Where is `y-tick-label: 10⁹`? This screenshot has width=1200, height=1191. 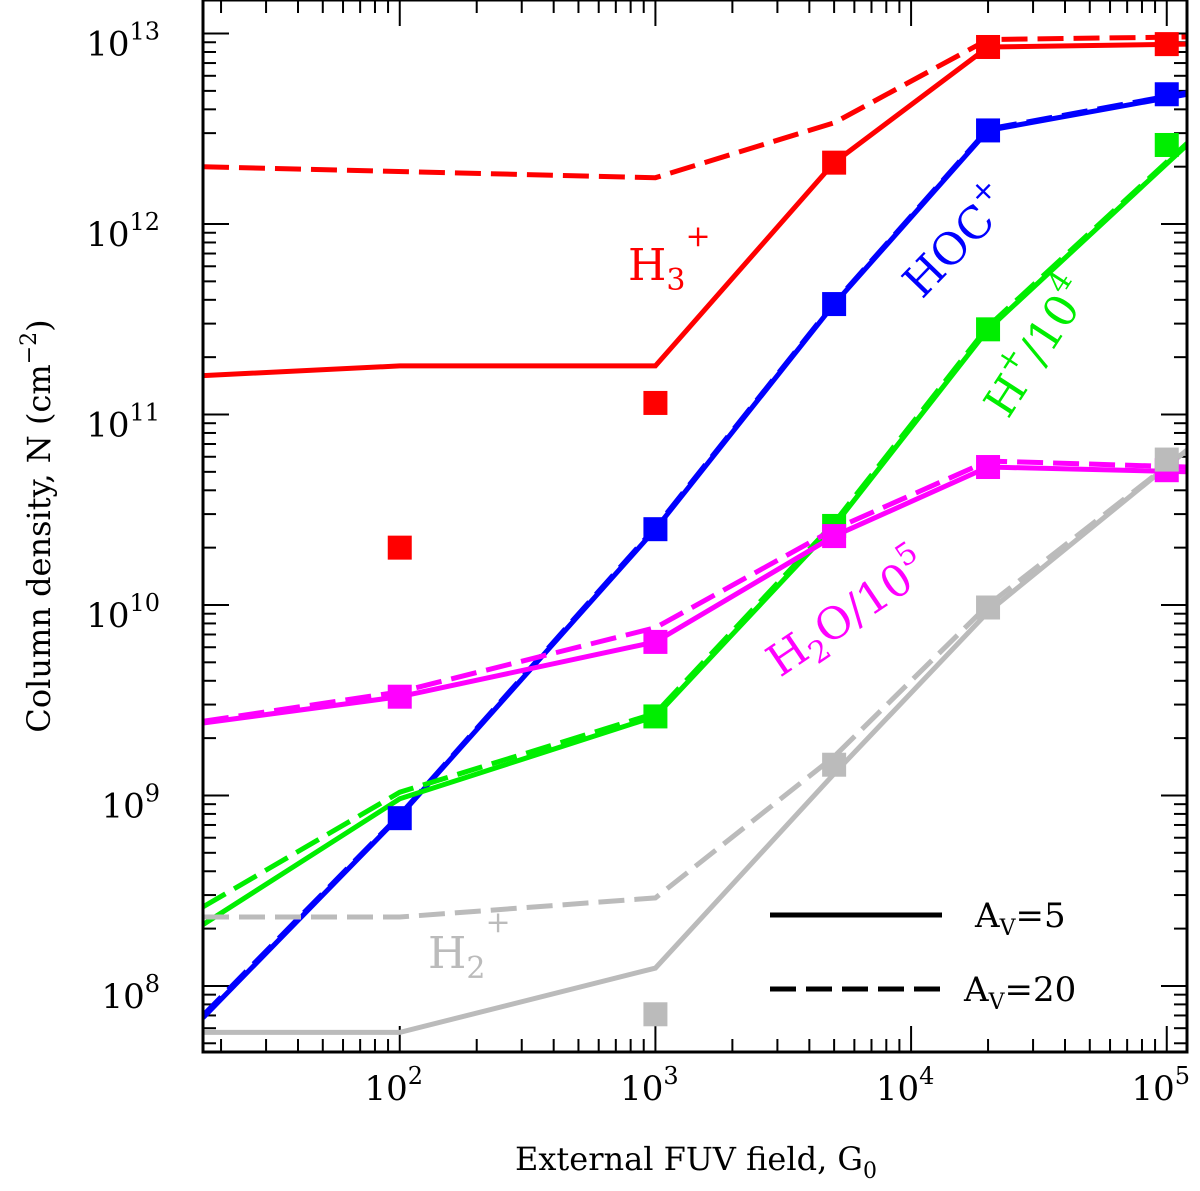
y-tick-label: 10⁹ is located at coordinates (130, 802).